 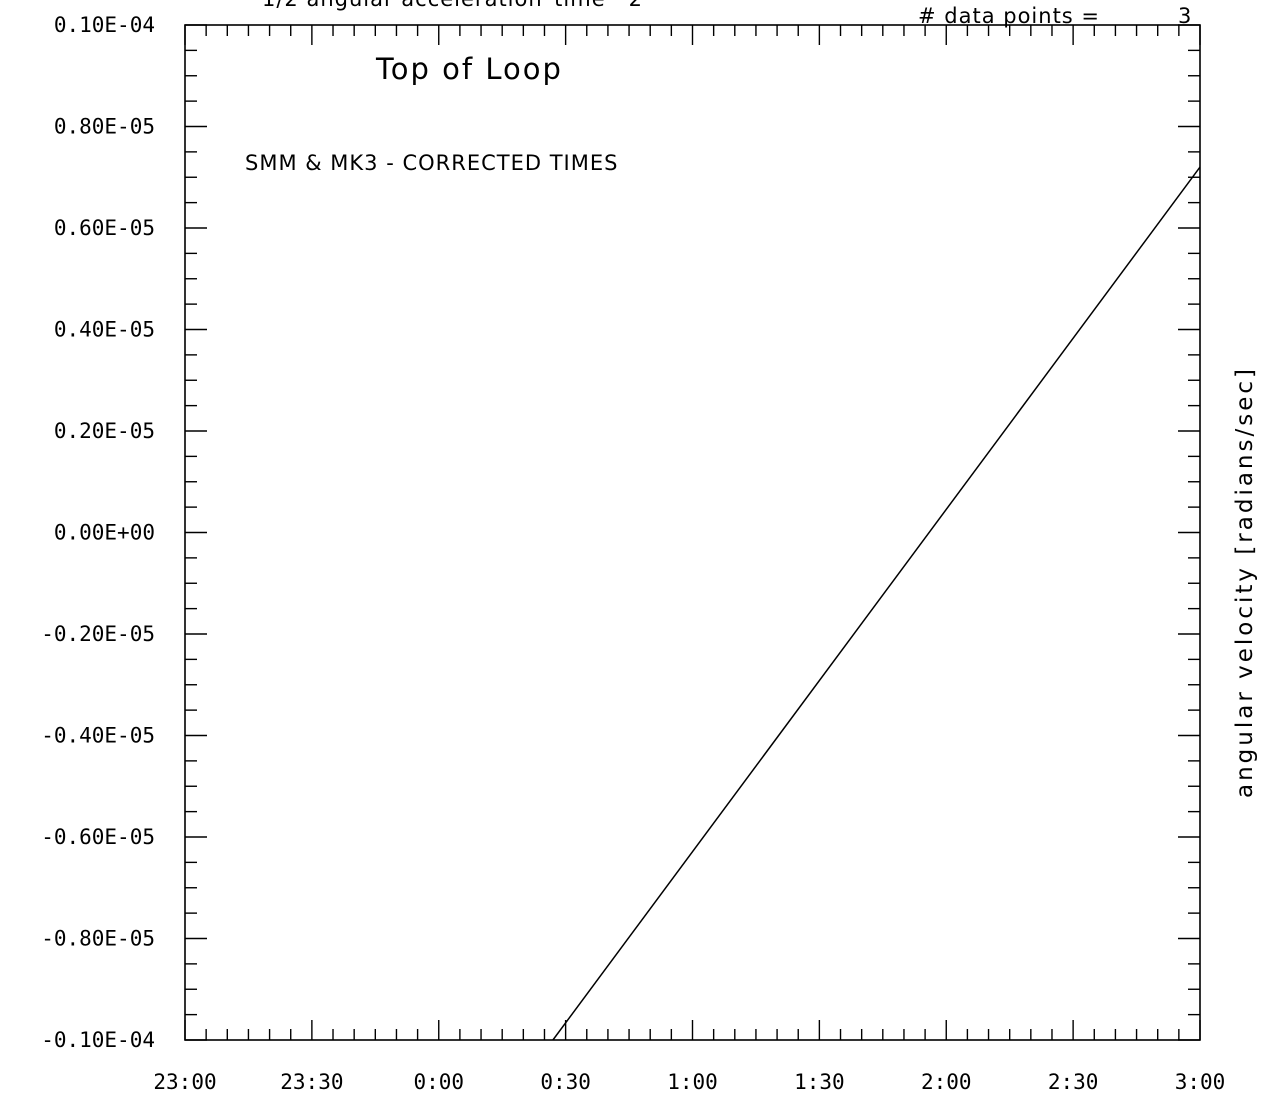 I want to click on y-axis-label: angular velocity [radians/sec], so click(x=1245, y=582).